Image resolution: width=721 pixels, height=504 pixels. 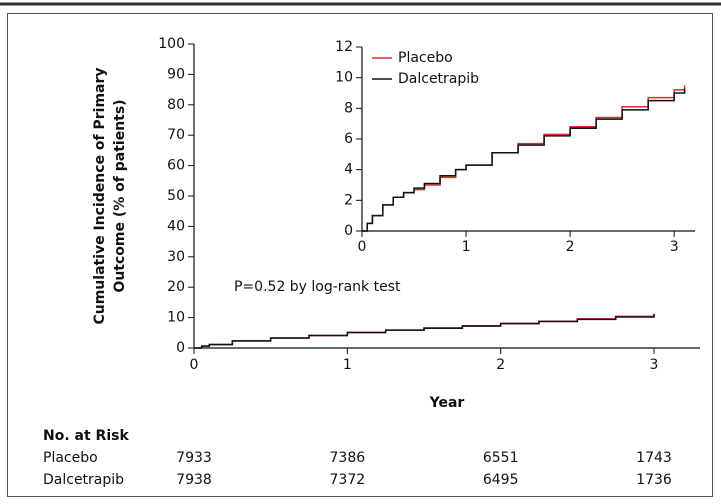 I want to click on risk-count: 7938, so click(x=194, y=480).